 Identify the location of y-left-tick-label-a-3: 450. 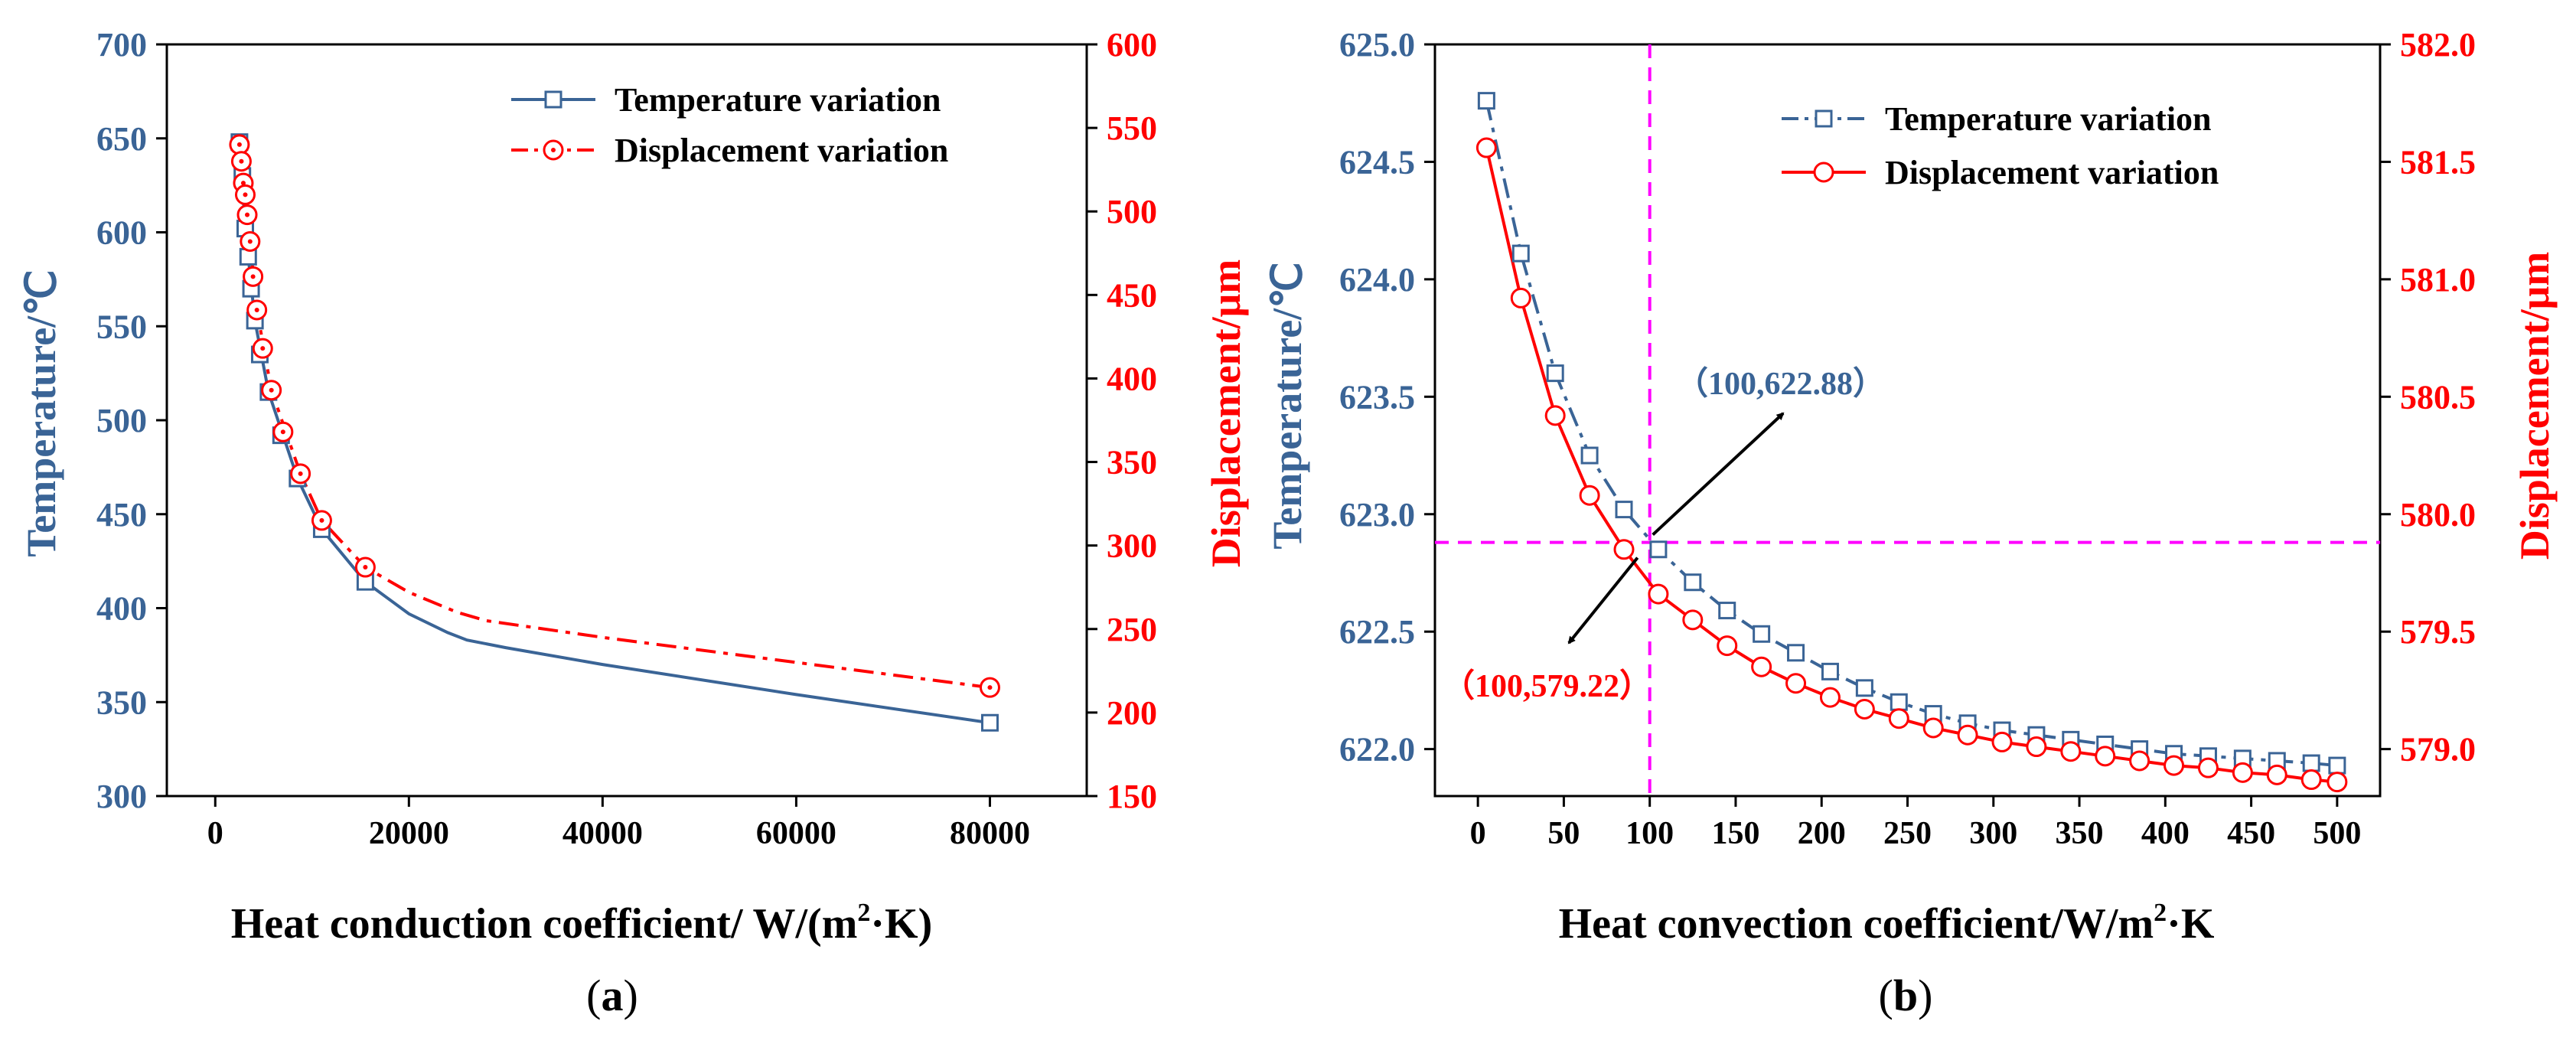
(121, 515).